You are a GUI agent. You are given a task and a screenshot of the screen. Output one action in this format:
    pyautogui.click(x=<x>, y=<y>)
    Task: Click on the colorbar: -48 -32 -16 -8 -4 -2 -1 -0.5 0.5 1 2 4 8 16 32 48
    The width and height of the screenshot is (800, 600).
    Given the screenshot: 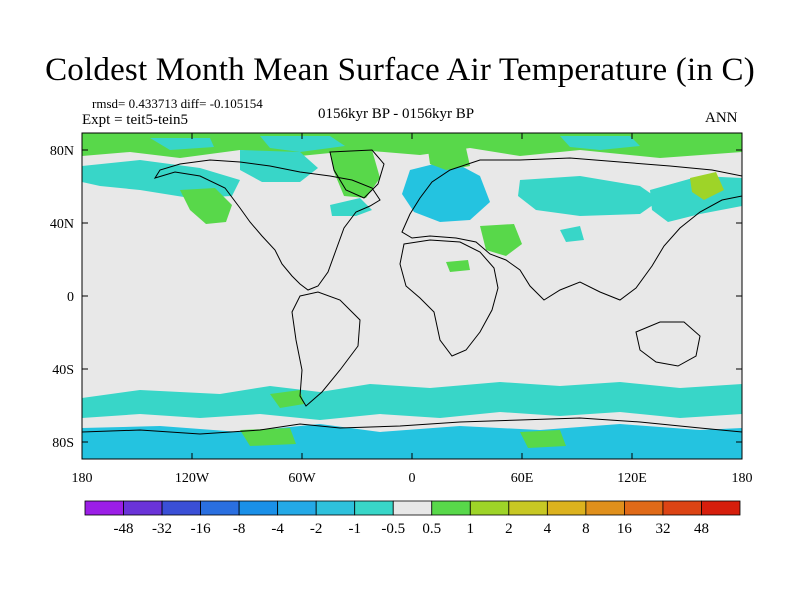 What is the action you would take?
    pyautogui.click(x=412, y=518)
    